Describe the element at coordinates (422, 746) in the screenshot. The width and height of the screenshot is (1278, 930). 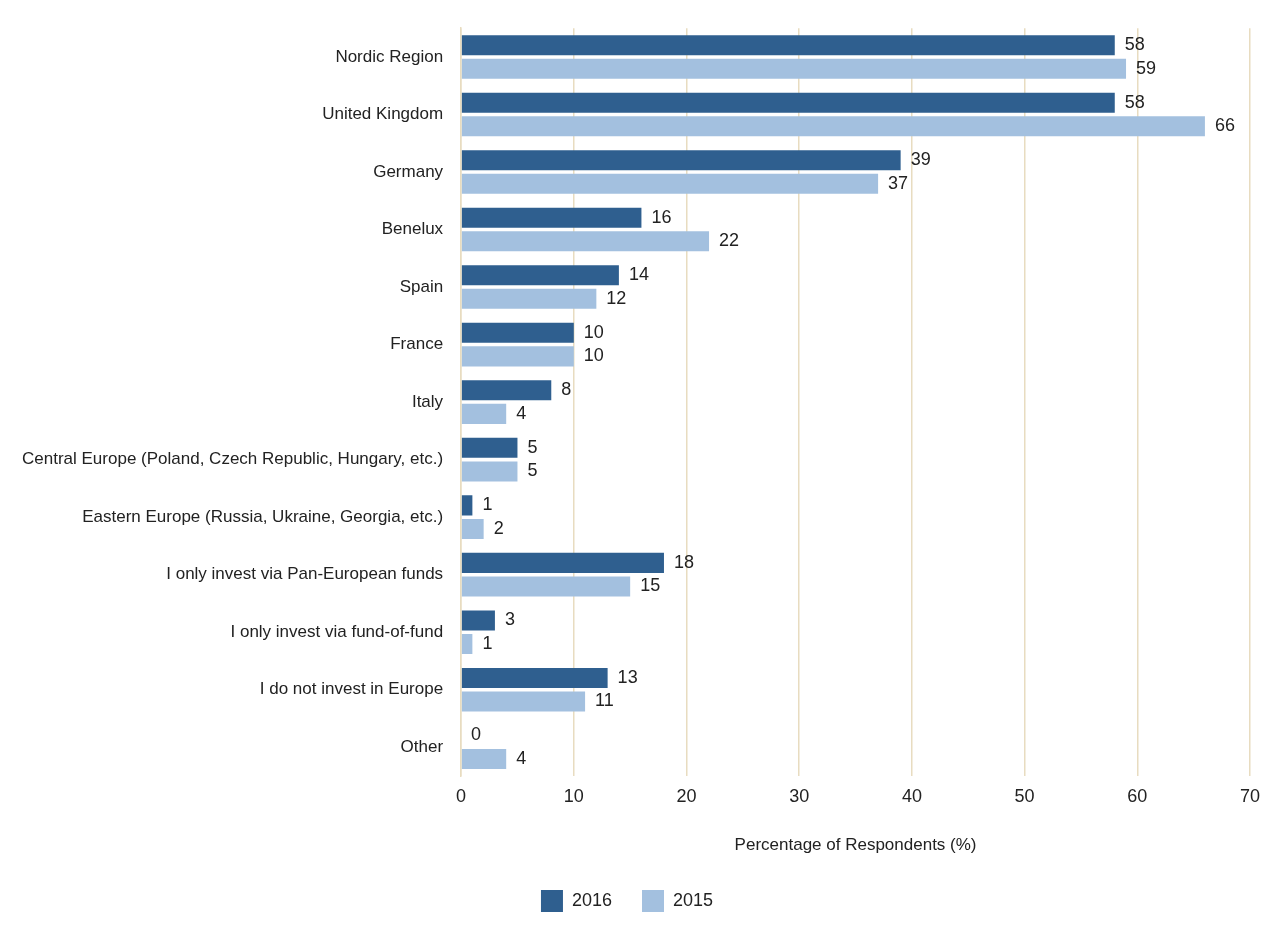
I see `y-tick-label: Other` at that location.